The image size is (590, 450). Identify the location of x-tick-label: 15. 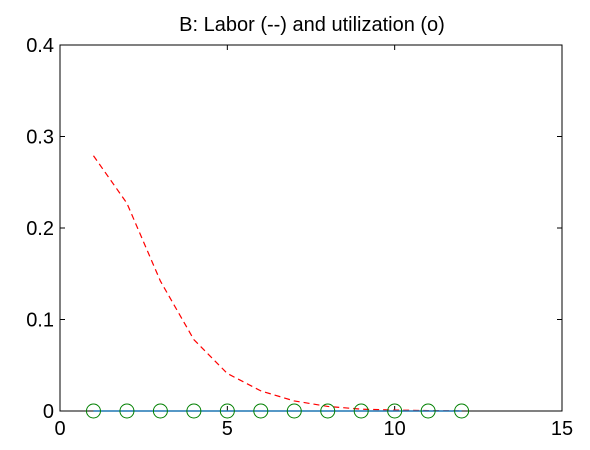
(562, 429).